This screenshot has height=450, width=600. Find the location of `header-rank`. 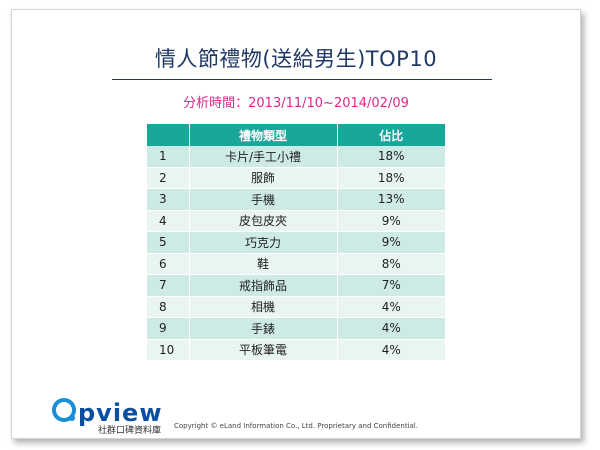

header-rank is located at coordinates (168, 135).